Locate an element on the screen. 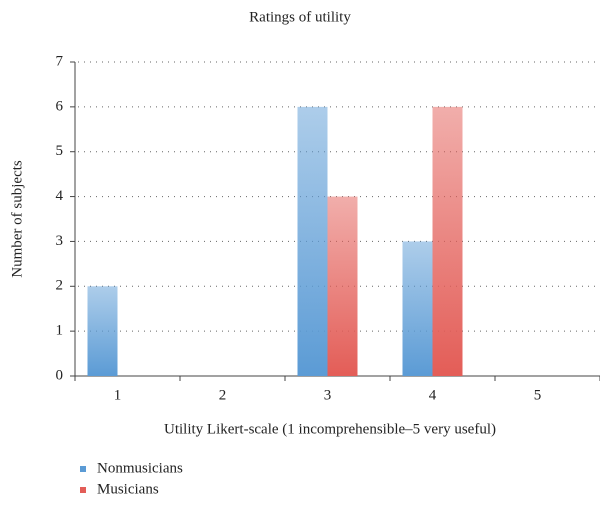 The width and height of the screenshot is (600, 508). y-tick-label: 2 is located at coordinates (60, 286).